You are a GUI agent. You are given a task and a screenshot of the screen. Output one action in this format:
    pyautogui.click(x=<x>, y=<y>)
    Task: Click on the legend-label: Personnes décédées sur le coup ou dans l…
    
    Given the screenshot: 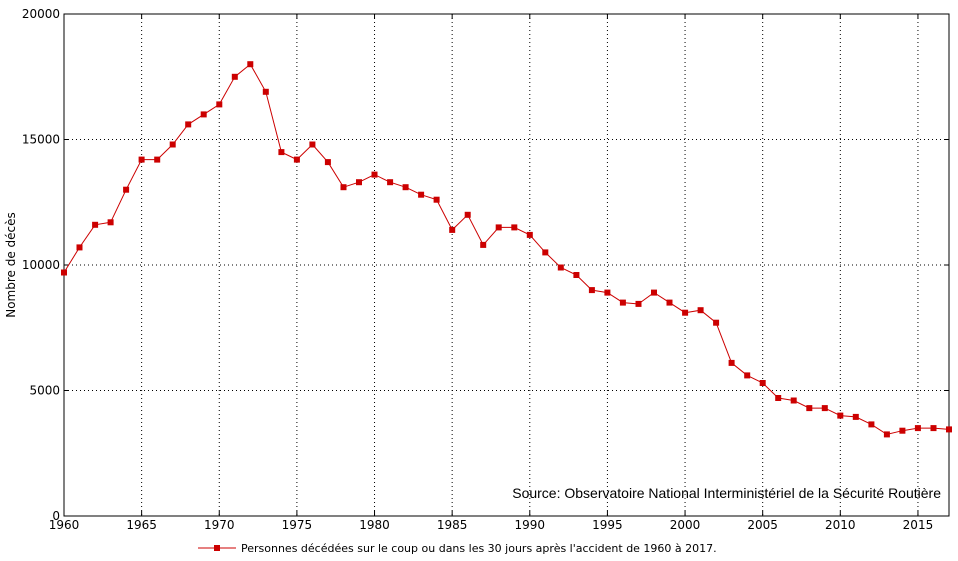 What is the action you would take?
    pyautogui.click(x=479, y=548)
    